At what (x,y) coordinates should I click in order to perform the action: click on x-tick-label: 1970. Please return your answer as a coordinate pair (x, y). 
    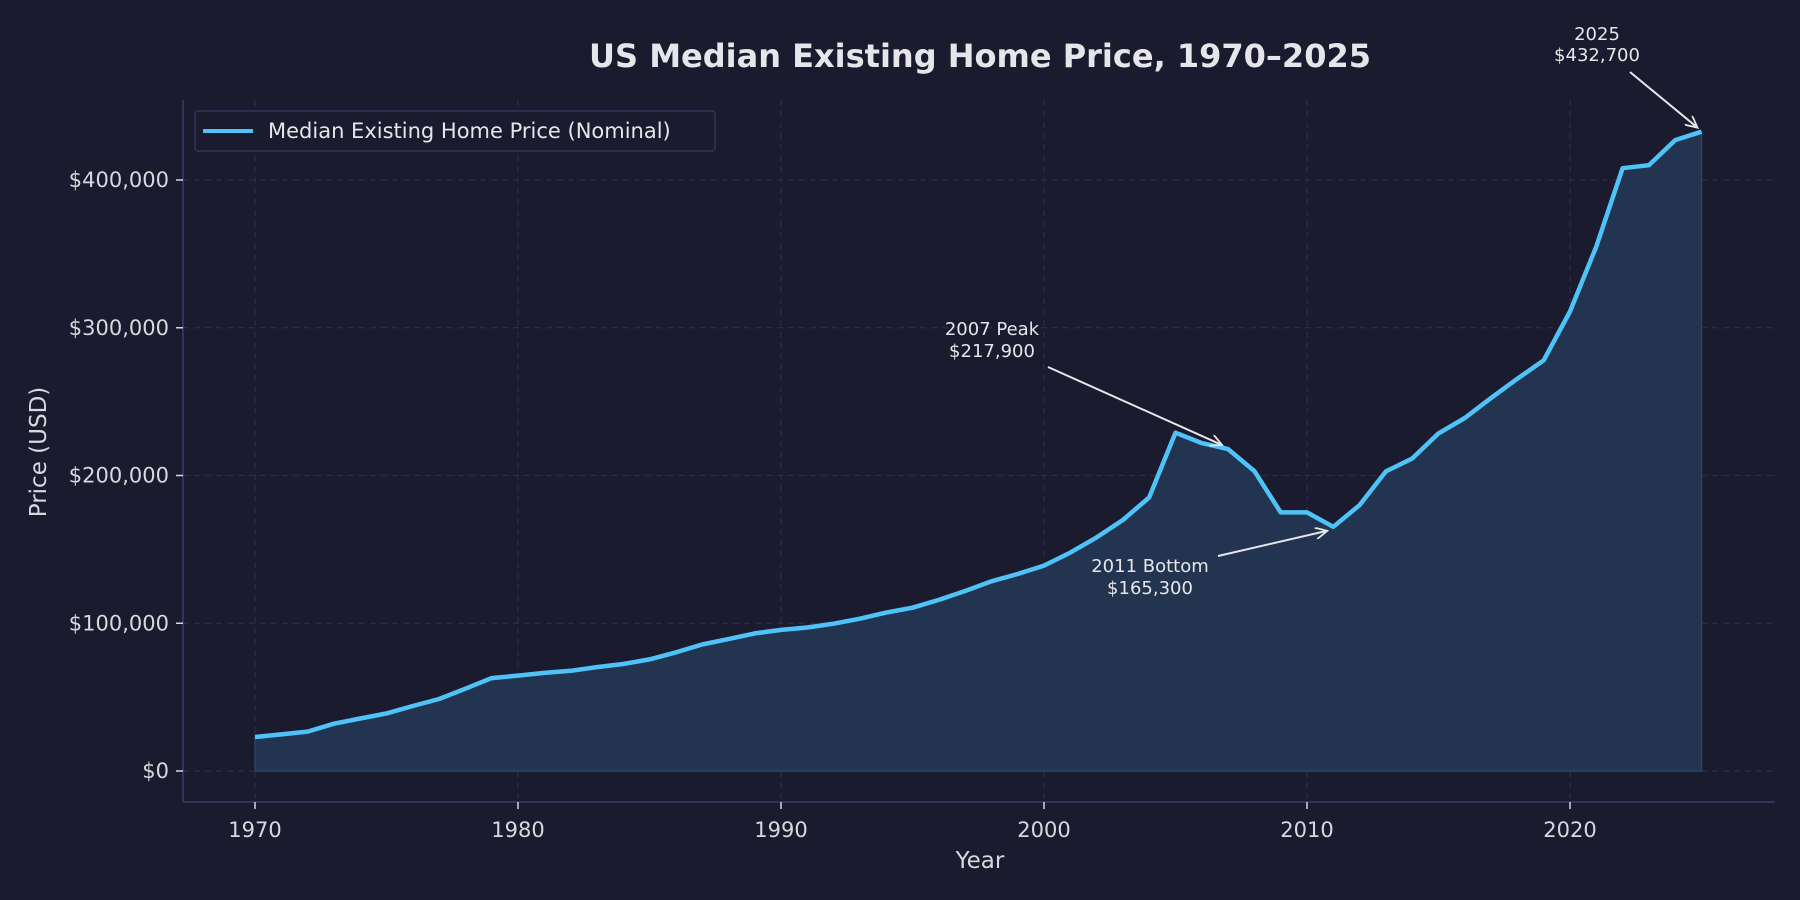
    Looking at the image, I should click on (254, 830).